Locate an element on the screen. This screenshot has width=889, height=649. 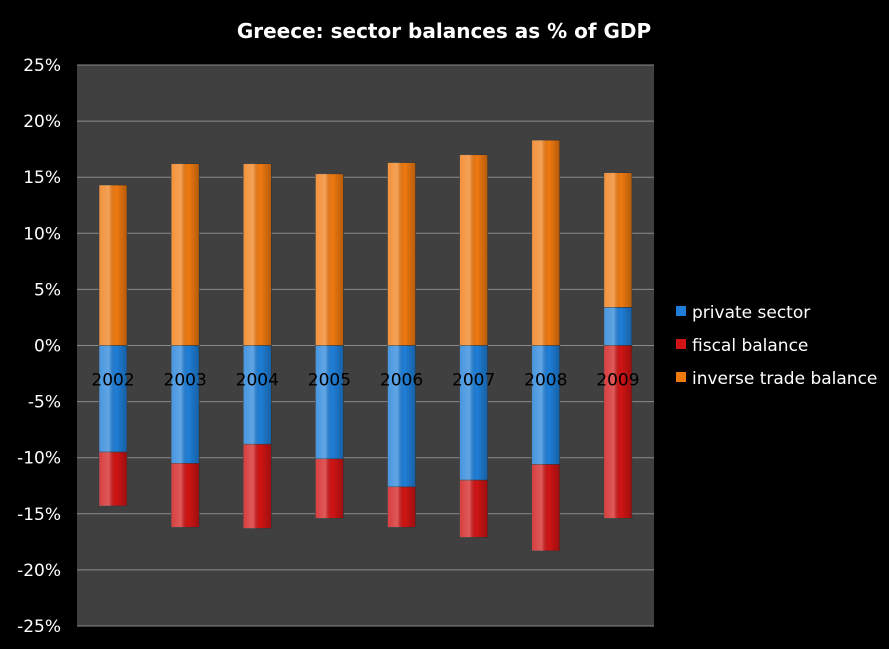
y-tick-label: -10% is located at coordinates (39, 459).